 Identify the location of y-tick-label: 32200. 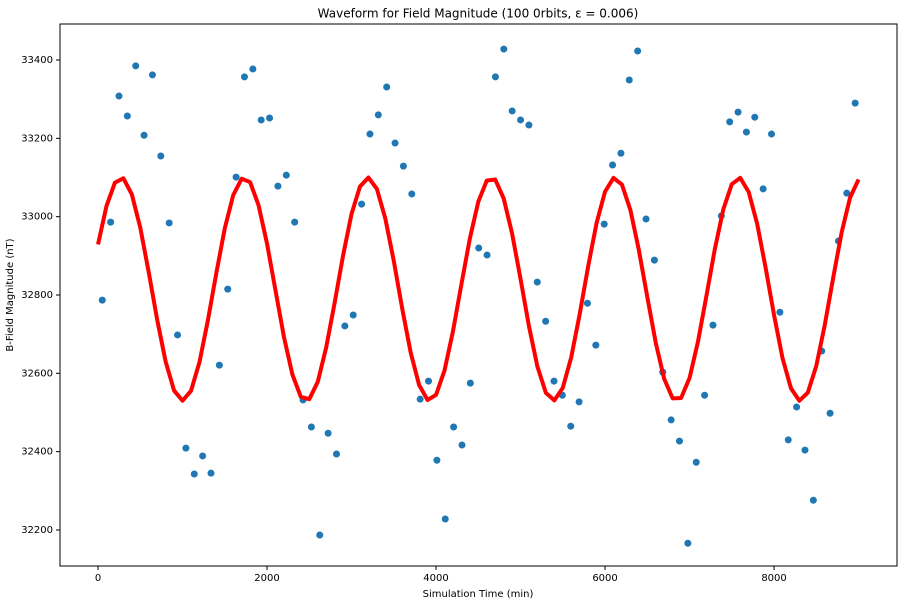
(37, 530).